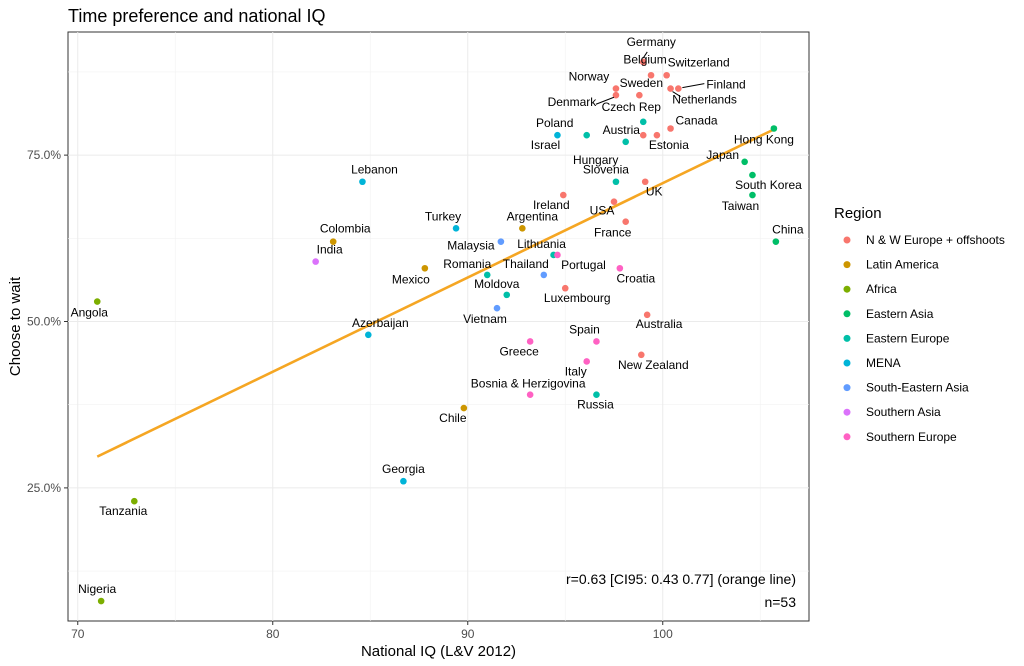  Describe the element at coordinates (526, 264) in the screenshot. I see `point-label: Thailand` at that location.